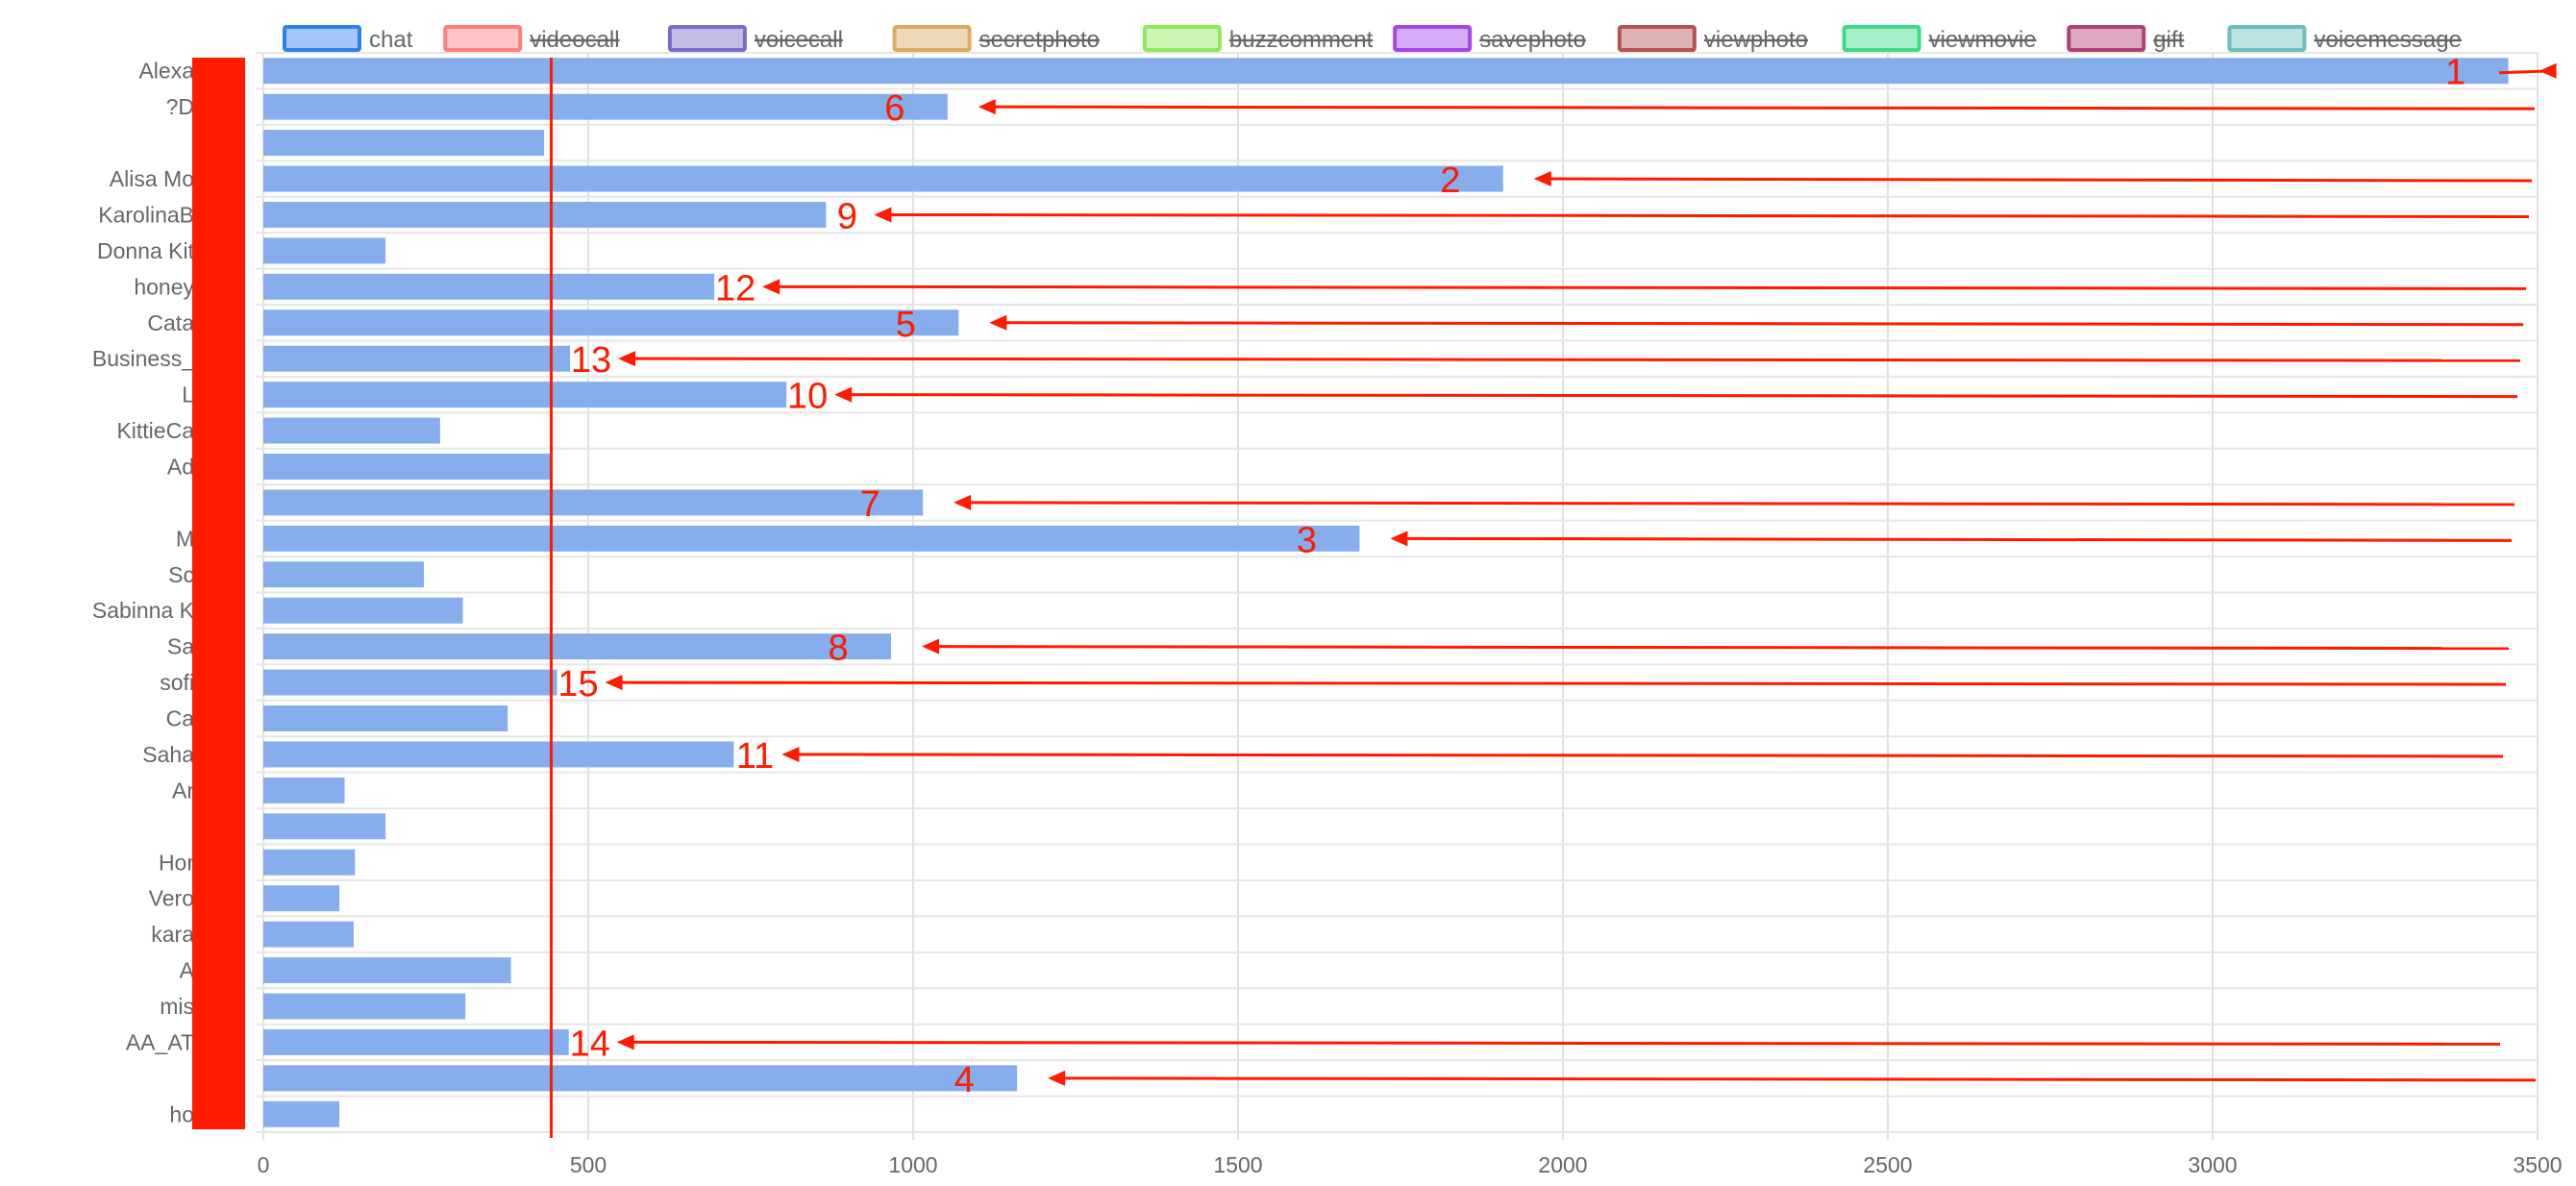  I want to click on legend-label-9: voicemessage, so click(2388, 40).